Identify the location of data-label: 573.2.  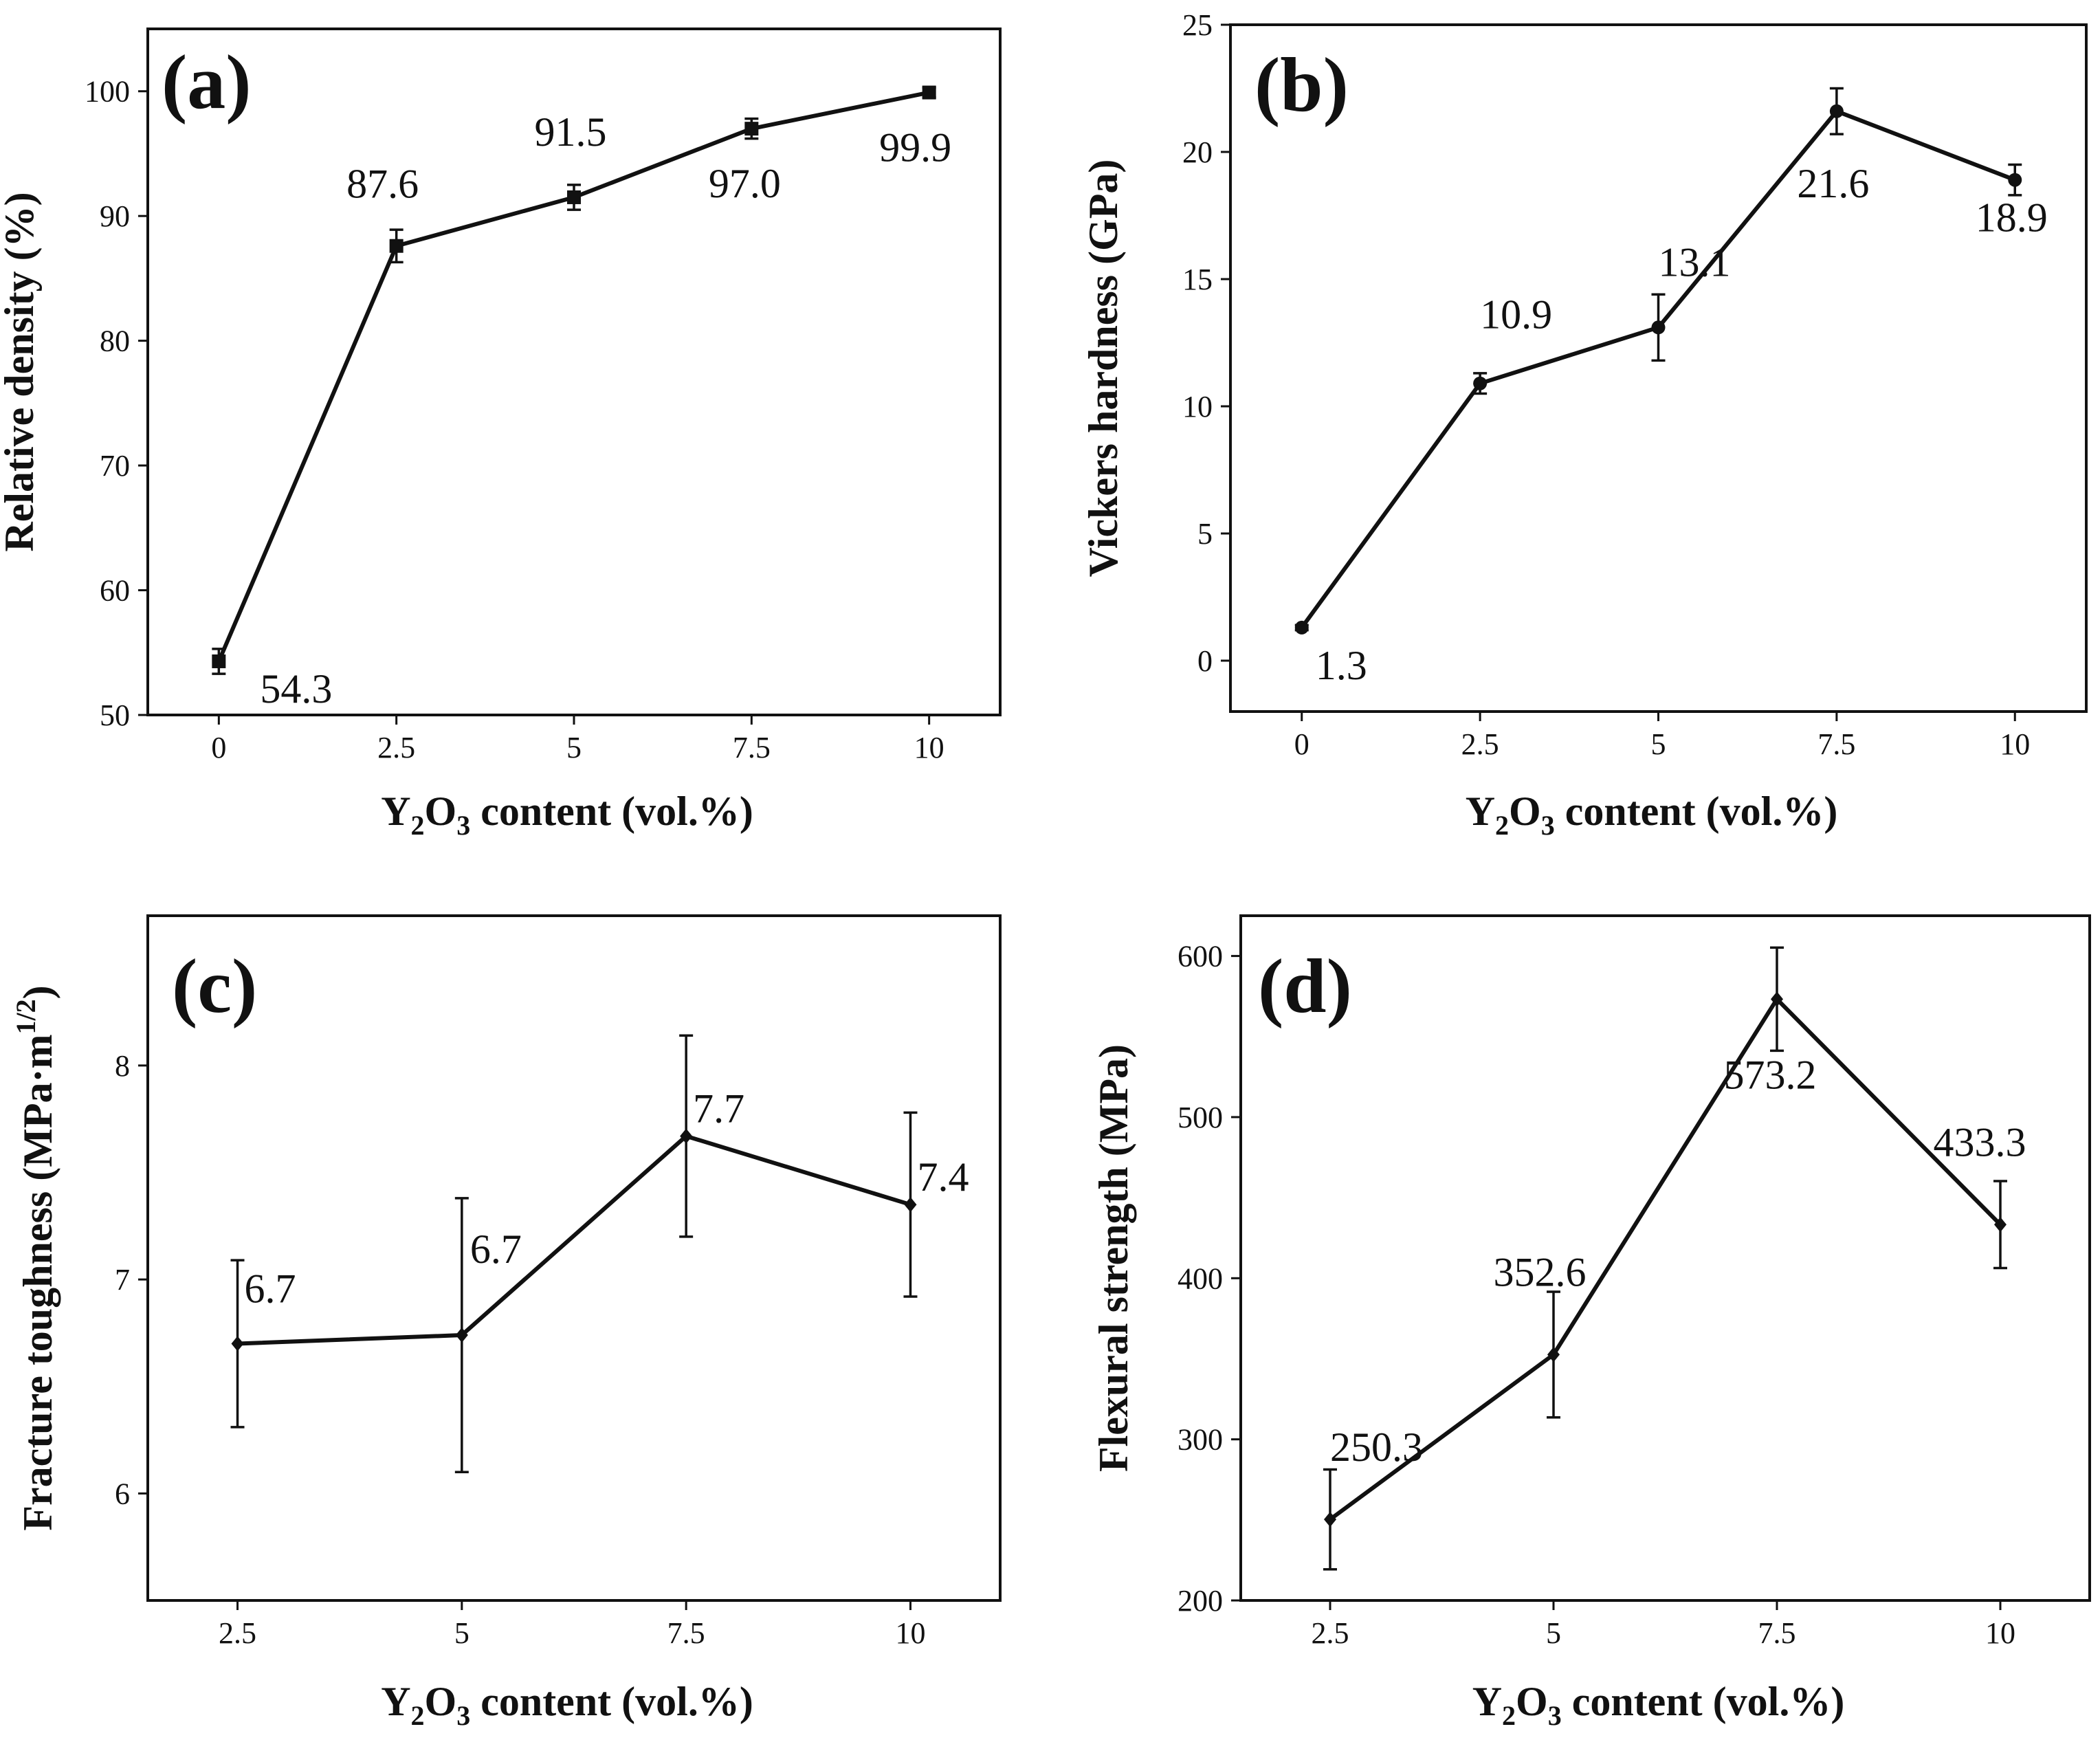
(1770, 1075).